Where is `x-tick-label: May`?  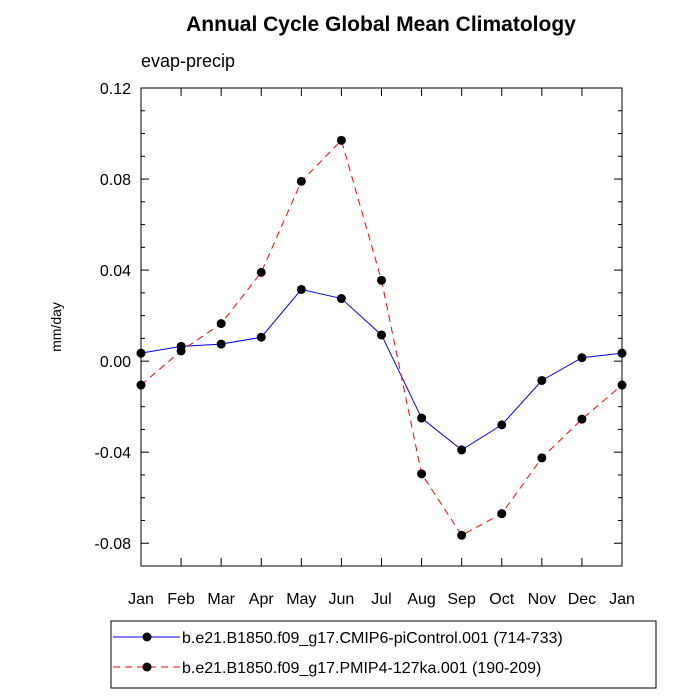 x-tick-label: May is located at coordinates (301, 599).